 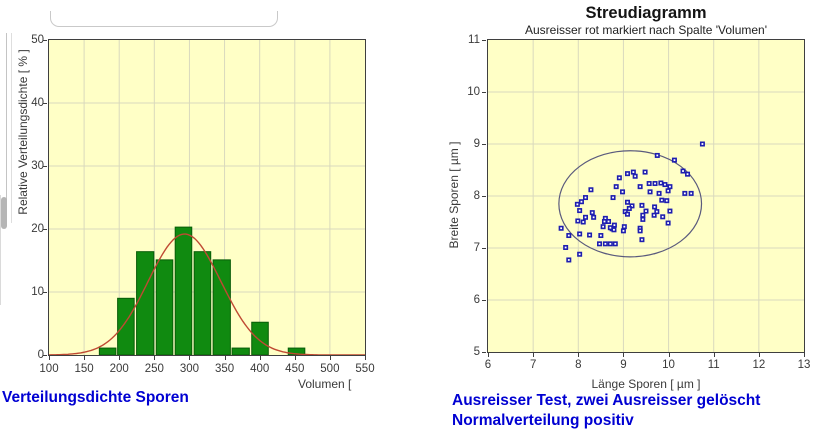 What do you see at coordinates (474, 40) in the screenshot?
I see `y-tick-label: 11` at bounding box center [474, 40].